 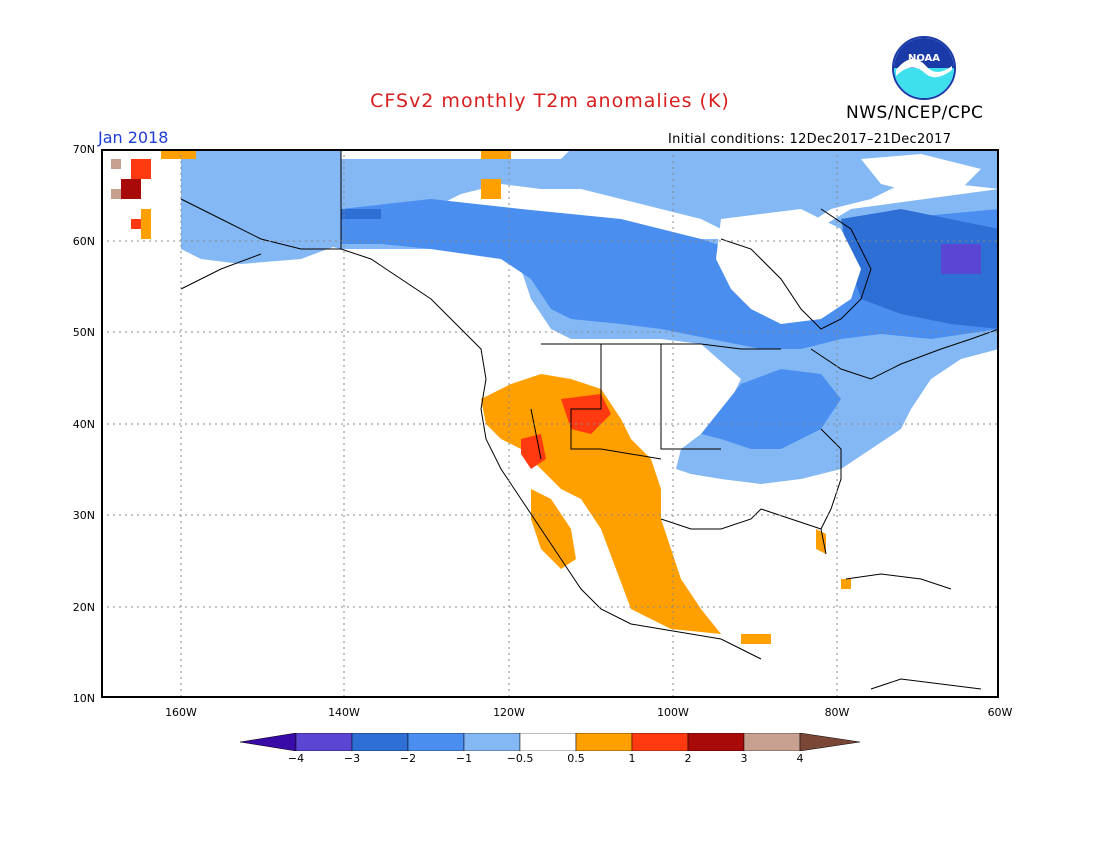 I want to click on lat-label: 40N, so click(x=83, y=424).